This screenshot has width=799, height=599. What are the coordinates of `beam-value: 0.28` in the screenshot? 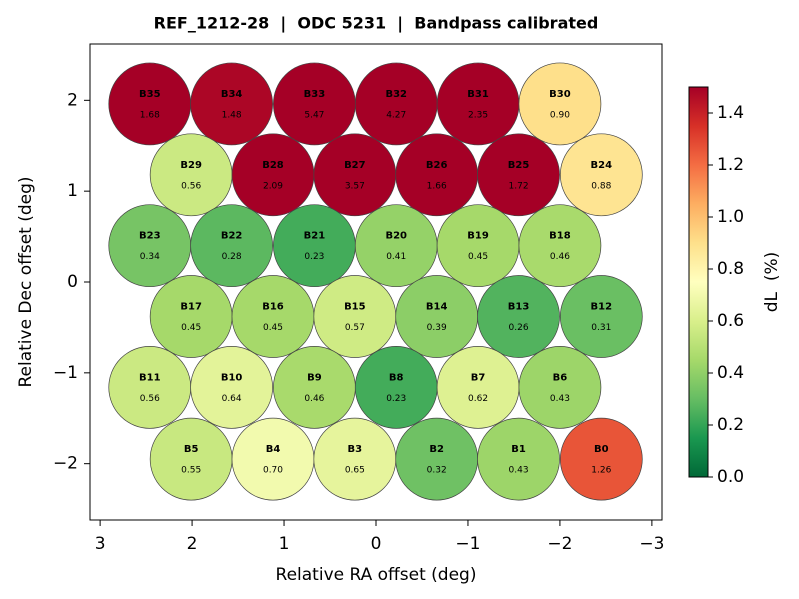 It's located at (232, 257).